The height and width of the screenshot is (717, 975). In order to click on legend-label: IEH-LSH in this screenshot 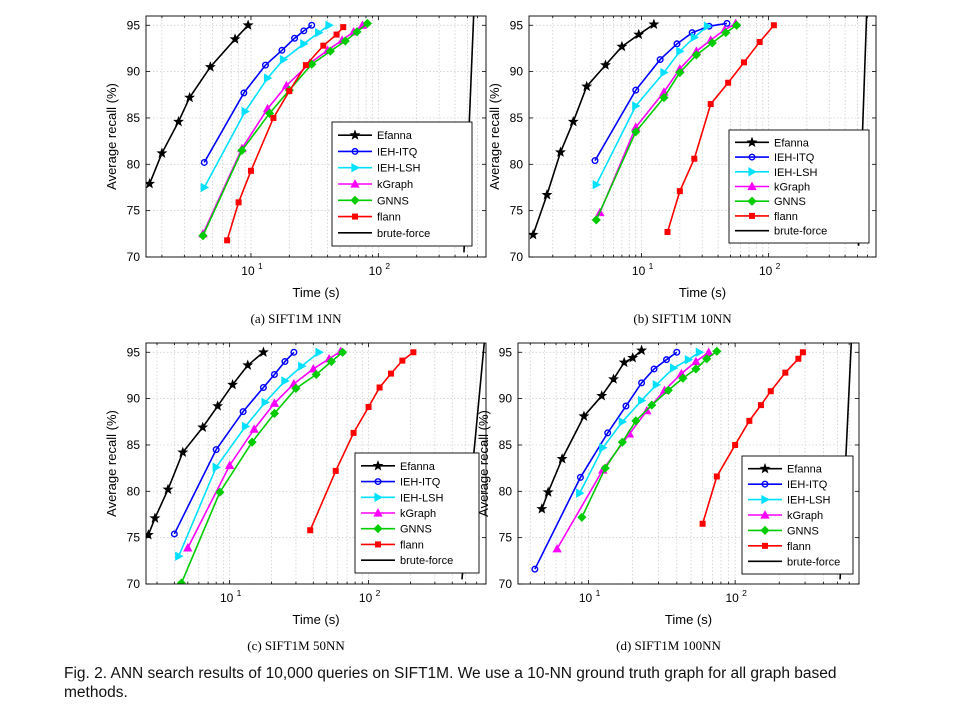, I will do `click(808, 501)`.